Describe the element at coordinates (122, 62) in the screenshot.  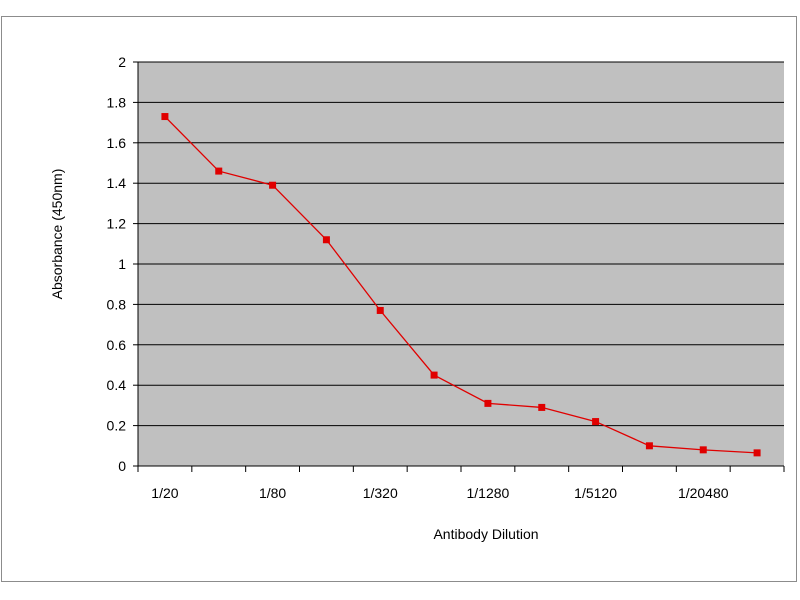
I see `y-tick-label: 2` at that location.